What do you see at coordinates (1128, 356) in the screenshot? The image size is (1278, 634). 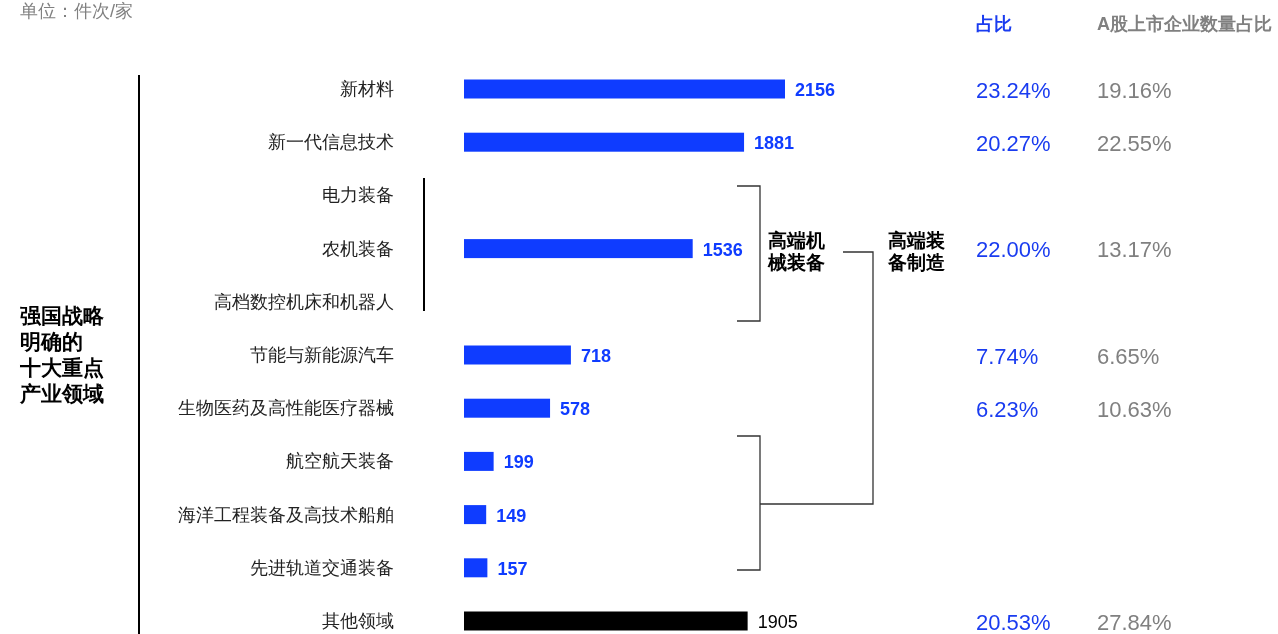 I see `data-label: 6.65%` at bounding box center [1128, 356].